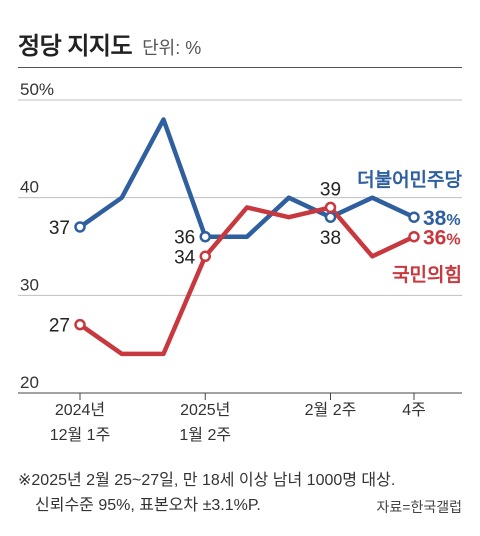 The image size is (480, 536). I want to click on series-label: 국민의힘, so click(427, 275).